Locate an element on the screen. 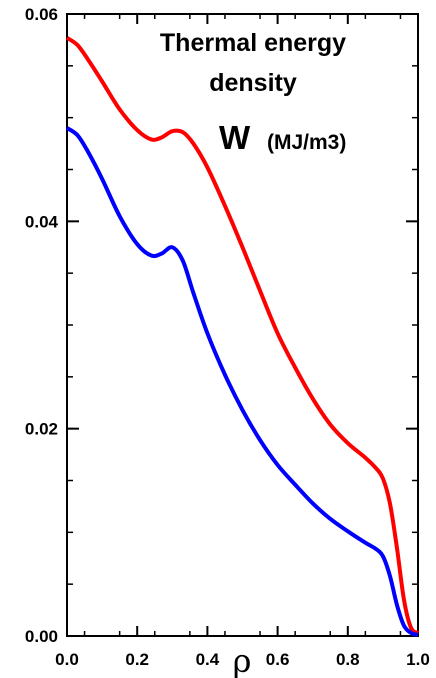 This screenshot has width=436, height=678. x-axis-label: ρ is located at coordinates (242, 660).